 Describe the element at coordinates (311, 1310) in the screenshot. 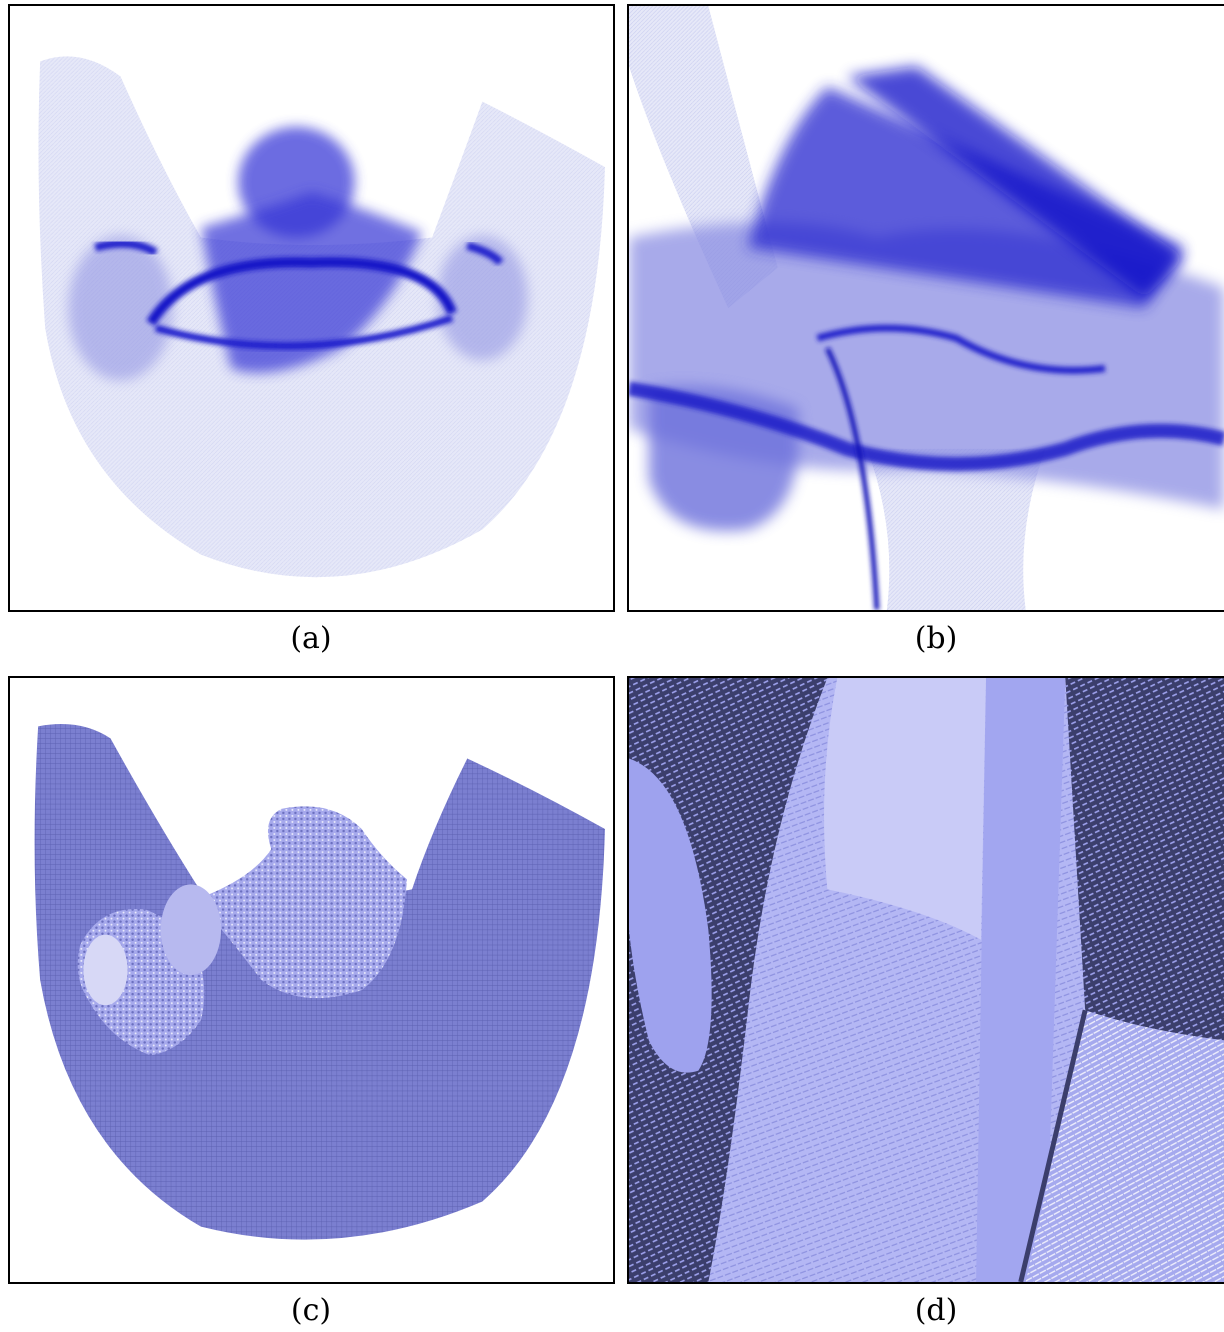

I see `caption-c: (c)` at that location.